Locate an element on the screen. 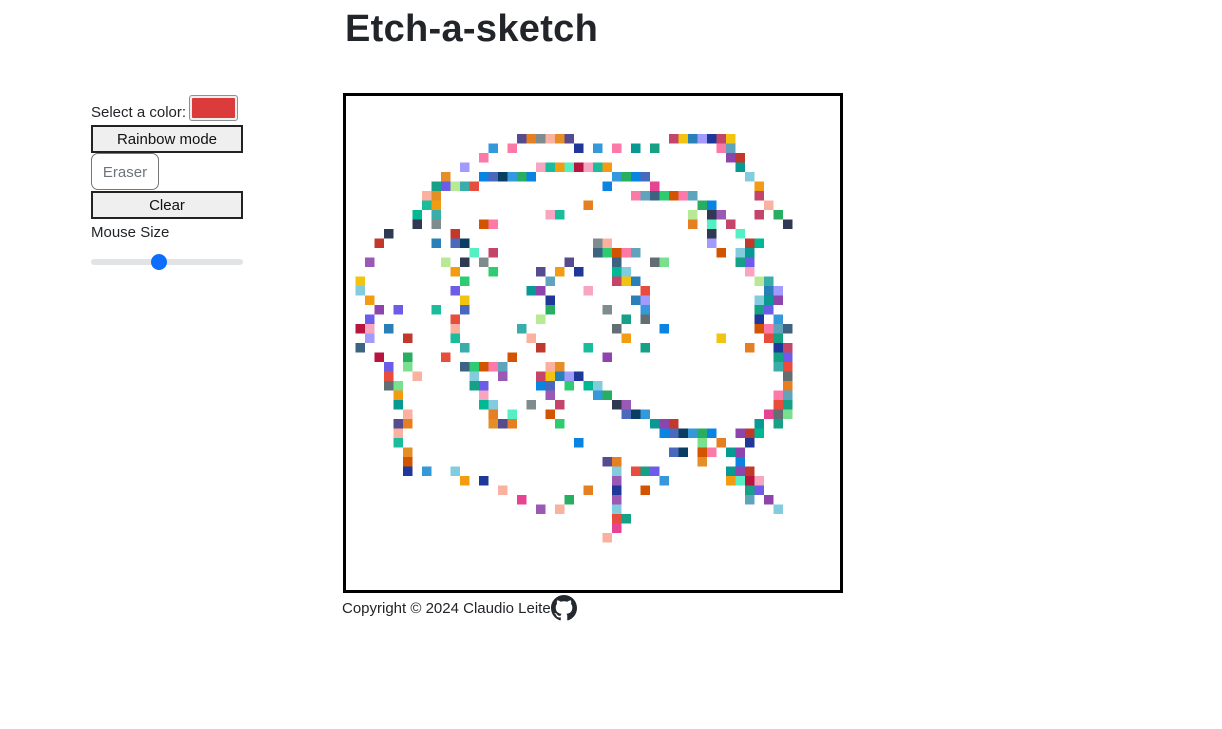  github-icon is located at coordinates (563, 608).